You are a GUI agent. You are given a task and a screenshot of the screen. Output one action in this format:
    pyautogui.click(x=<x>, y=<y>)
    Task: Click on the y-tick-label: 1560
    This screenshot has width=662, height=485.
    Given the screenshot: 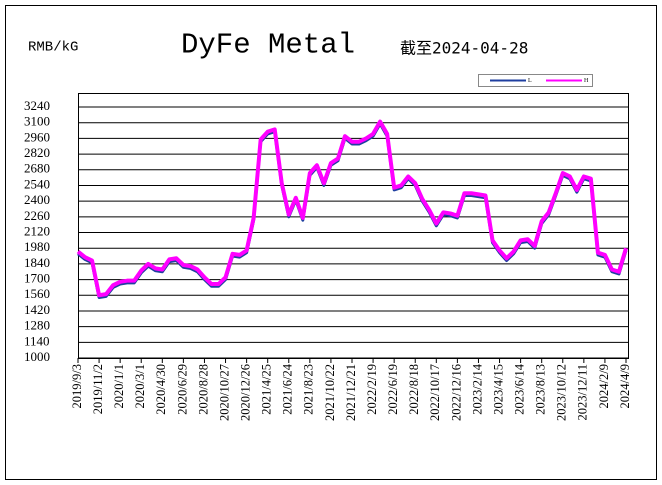 What is the action you would take?
    pyautogui.click(x=37, y=293)
    